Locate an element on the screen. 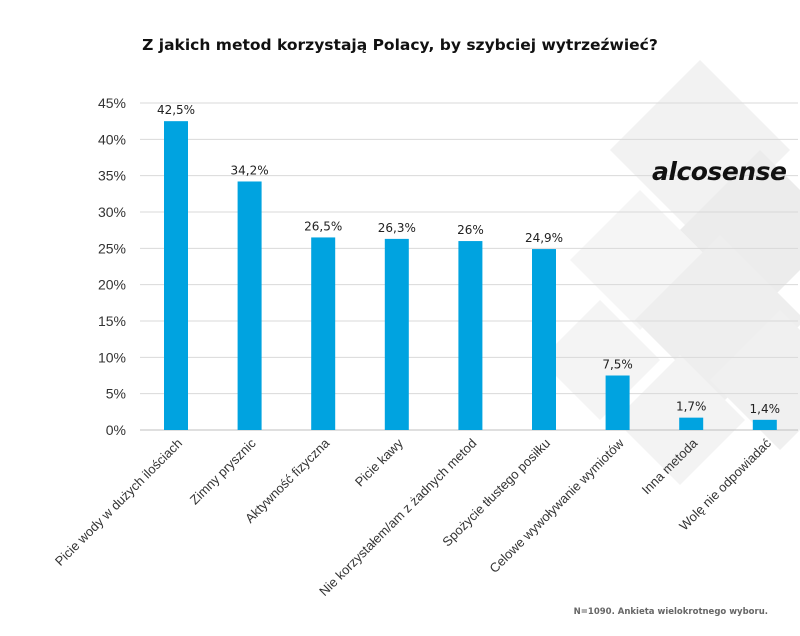 The width and height of the screenshot is (800, 636). data-label: 1,7% is located at coordinates (691, 407).